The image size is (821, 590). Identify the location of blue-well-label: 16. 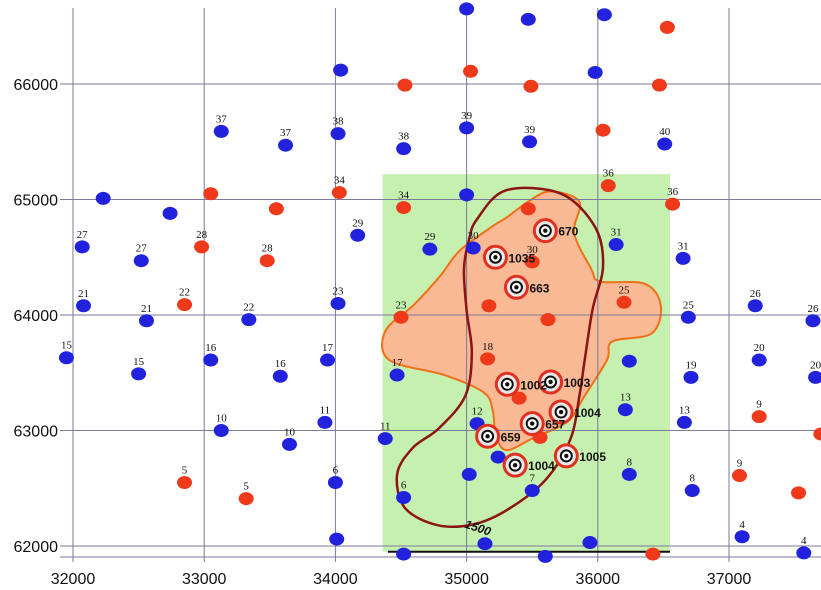
(211, 348).